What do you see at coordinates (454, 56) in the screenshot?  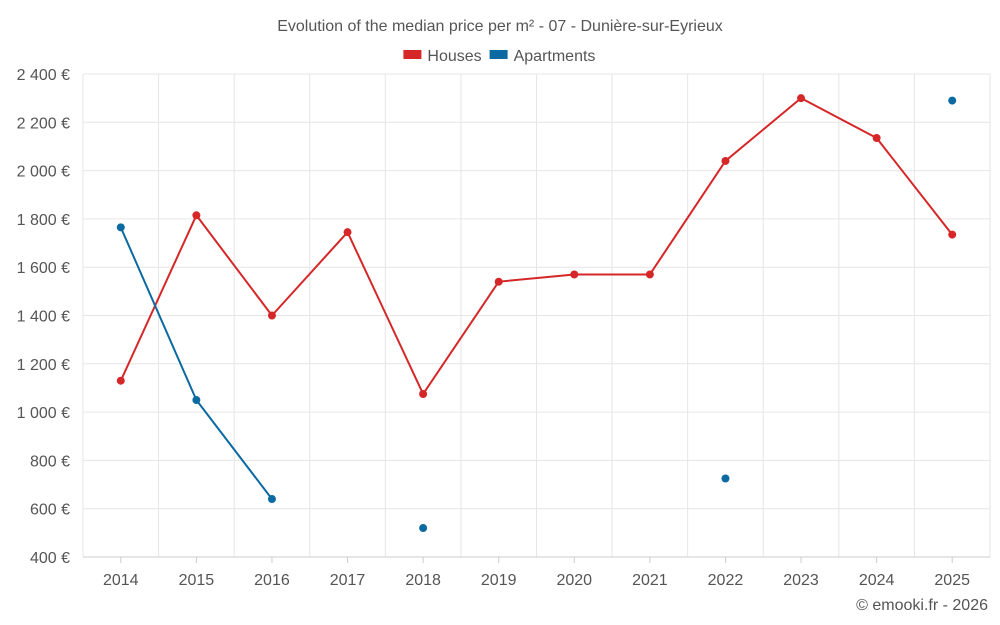 I see `legend-label-houses: Houses` at bounding box center [454, 56].